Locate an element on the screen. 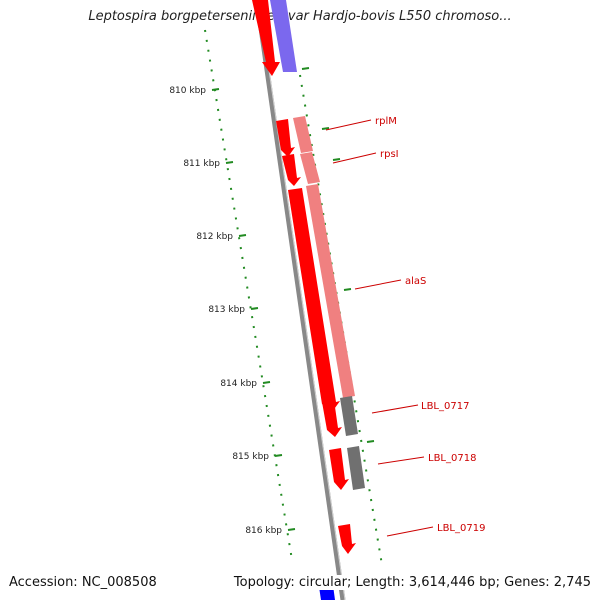 The image size is (600, 600). accession-text: Accession: NC_008508 is located at coordinates (83, 582).